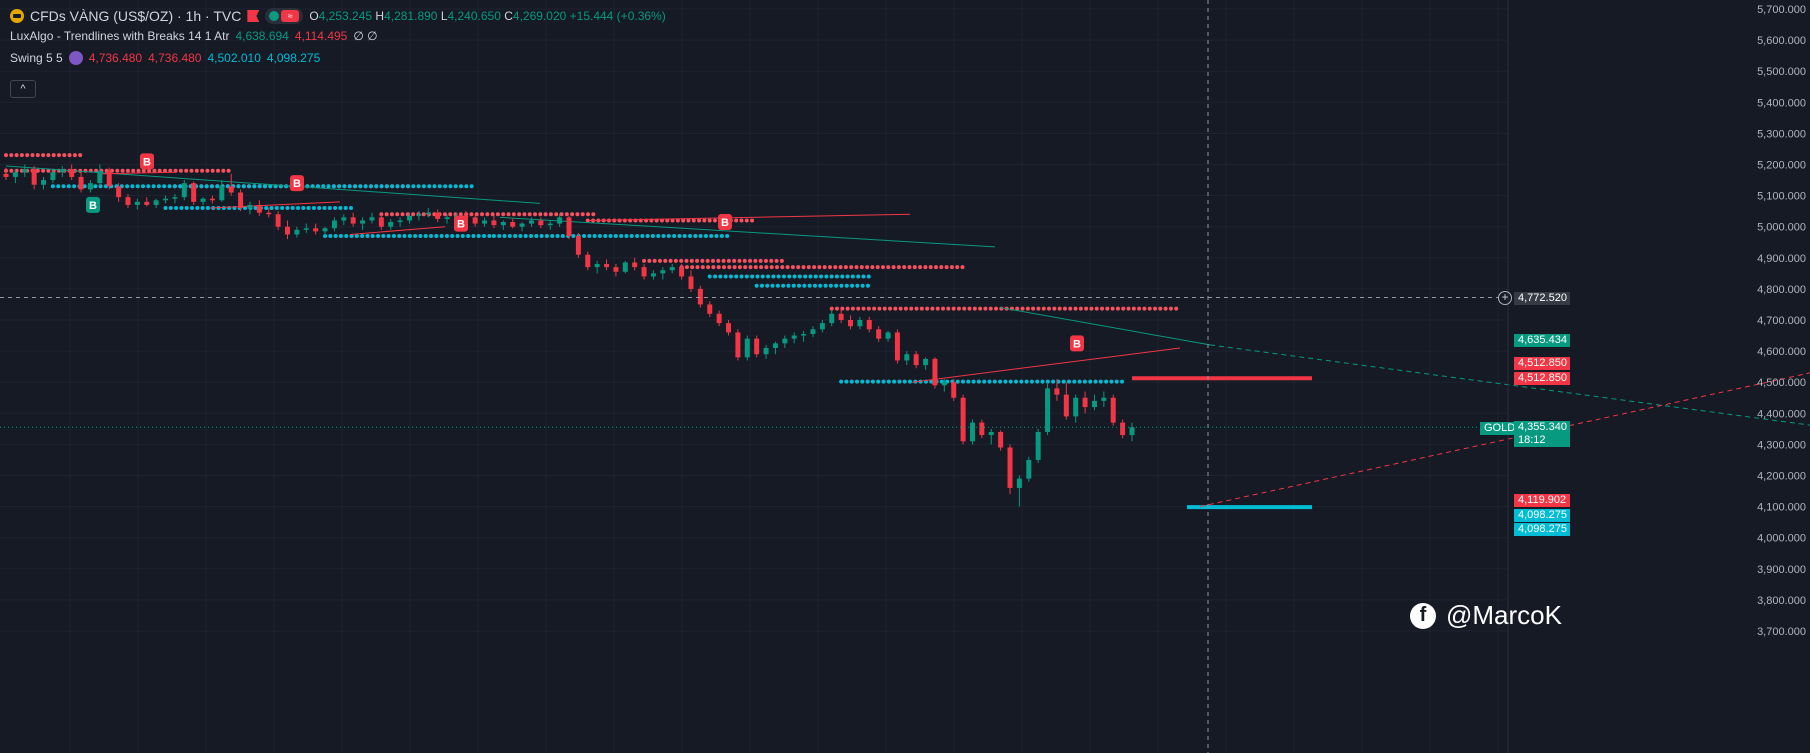  What do you see at coordinates (136, 16) in the screenshot?
I see `symbol-title: CFDs VÀNG (US$/OZ) · 1h · TVC` at bounding box center [136, 16].